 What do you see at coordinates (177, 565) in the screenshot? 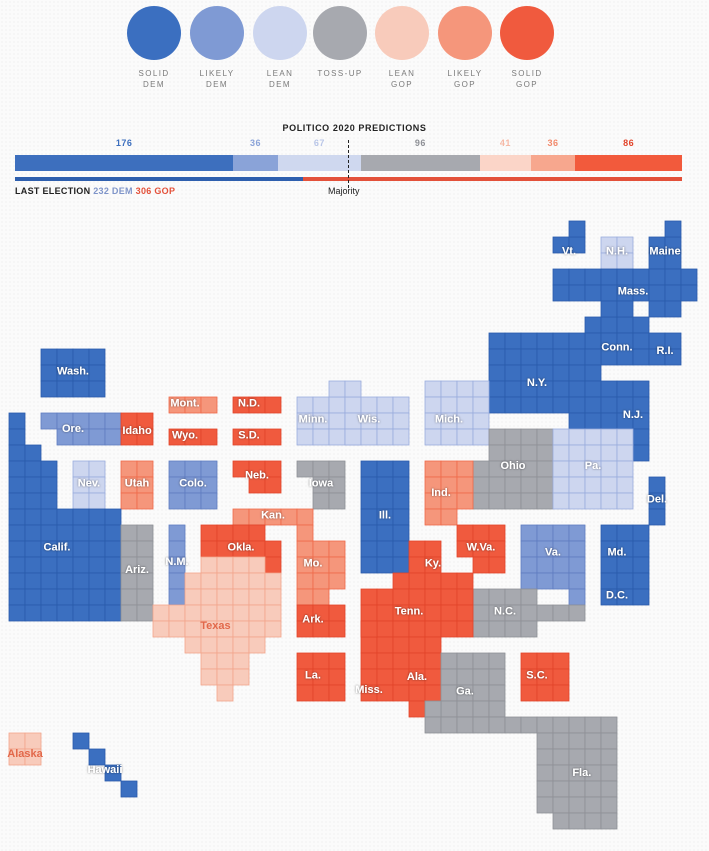
I see `state-n-m: N.M.` at bounding box center [177, 565].